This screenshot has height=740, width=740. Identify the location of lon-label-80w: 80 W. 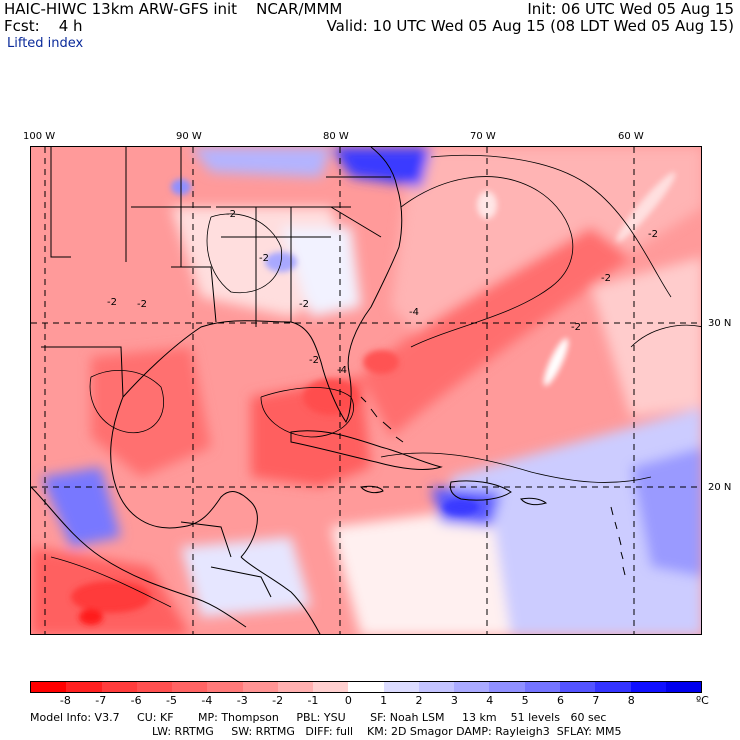
(336, 136).